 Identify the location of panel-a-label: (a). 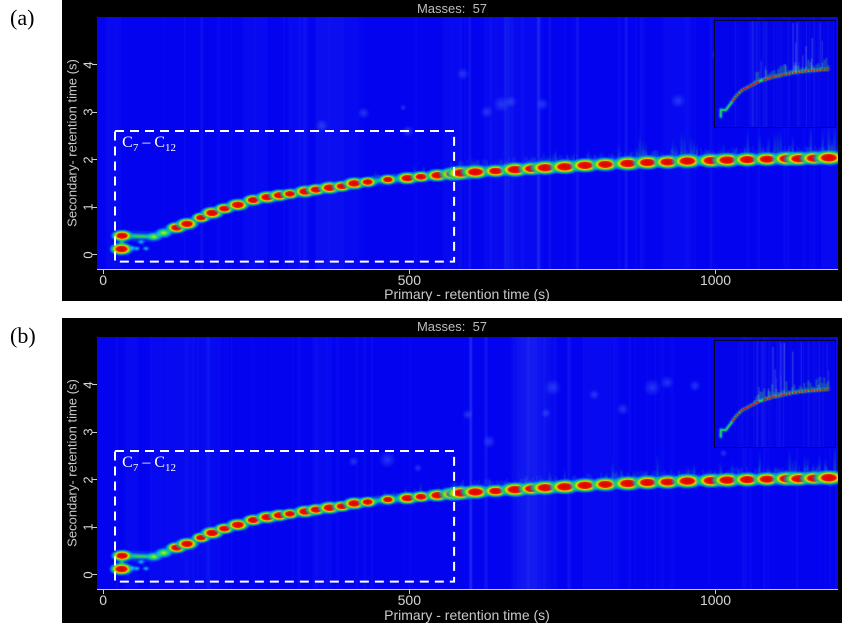
(22, 17).